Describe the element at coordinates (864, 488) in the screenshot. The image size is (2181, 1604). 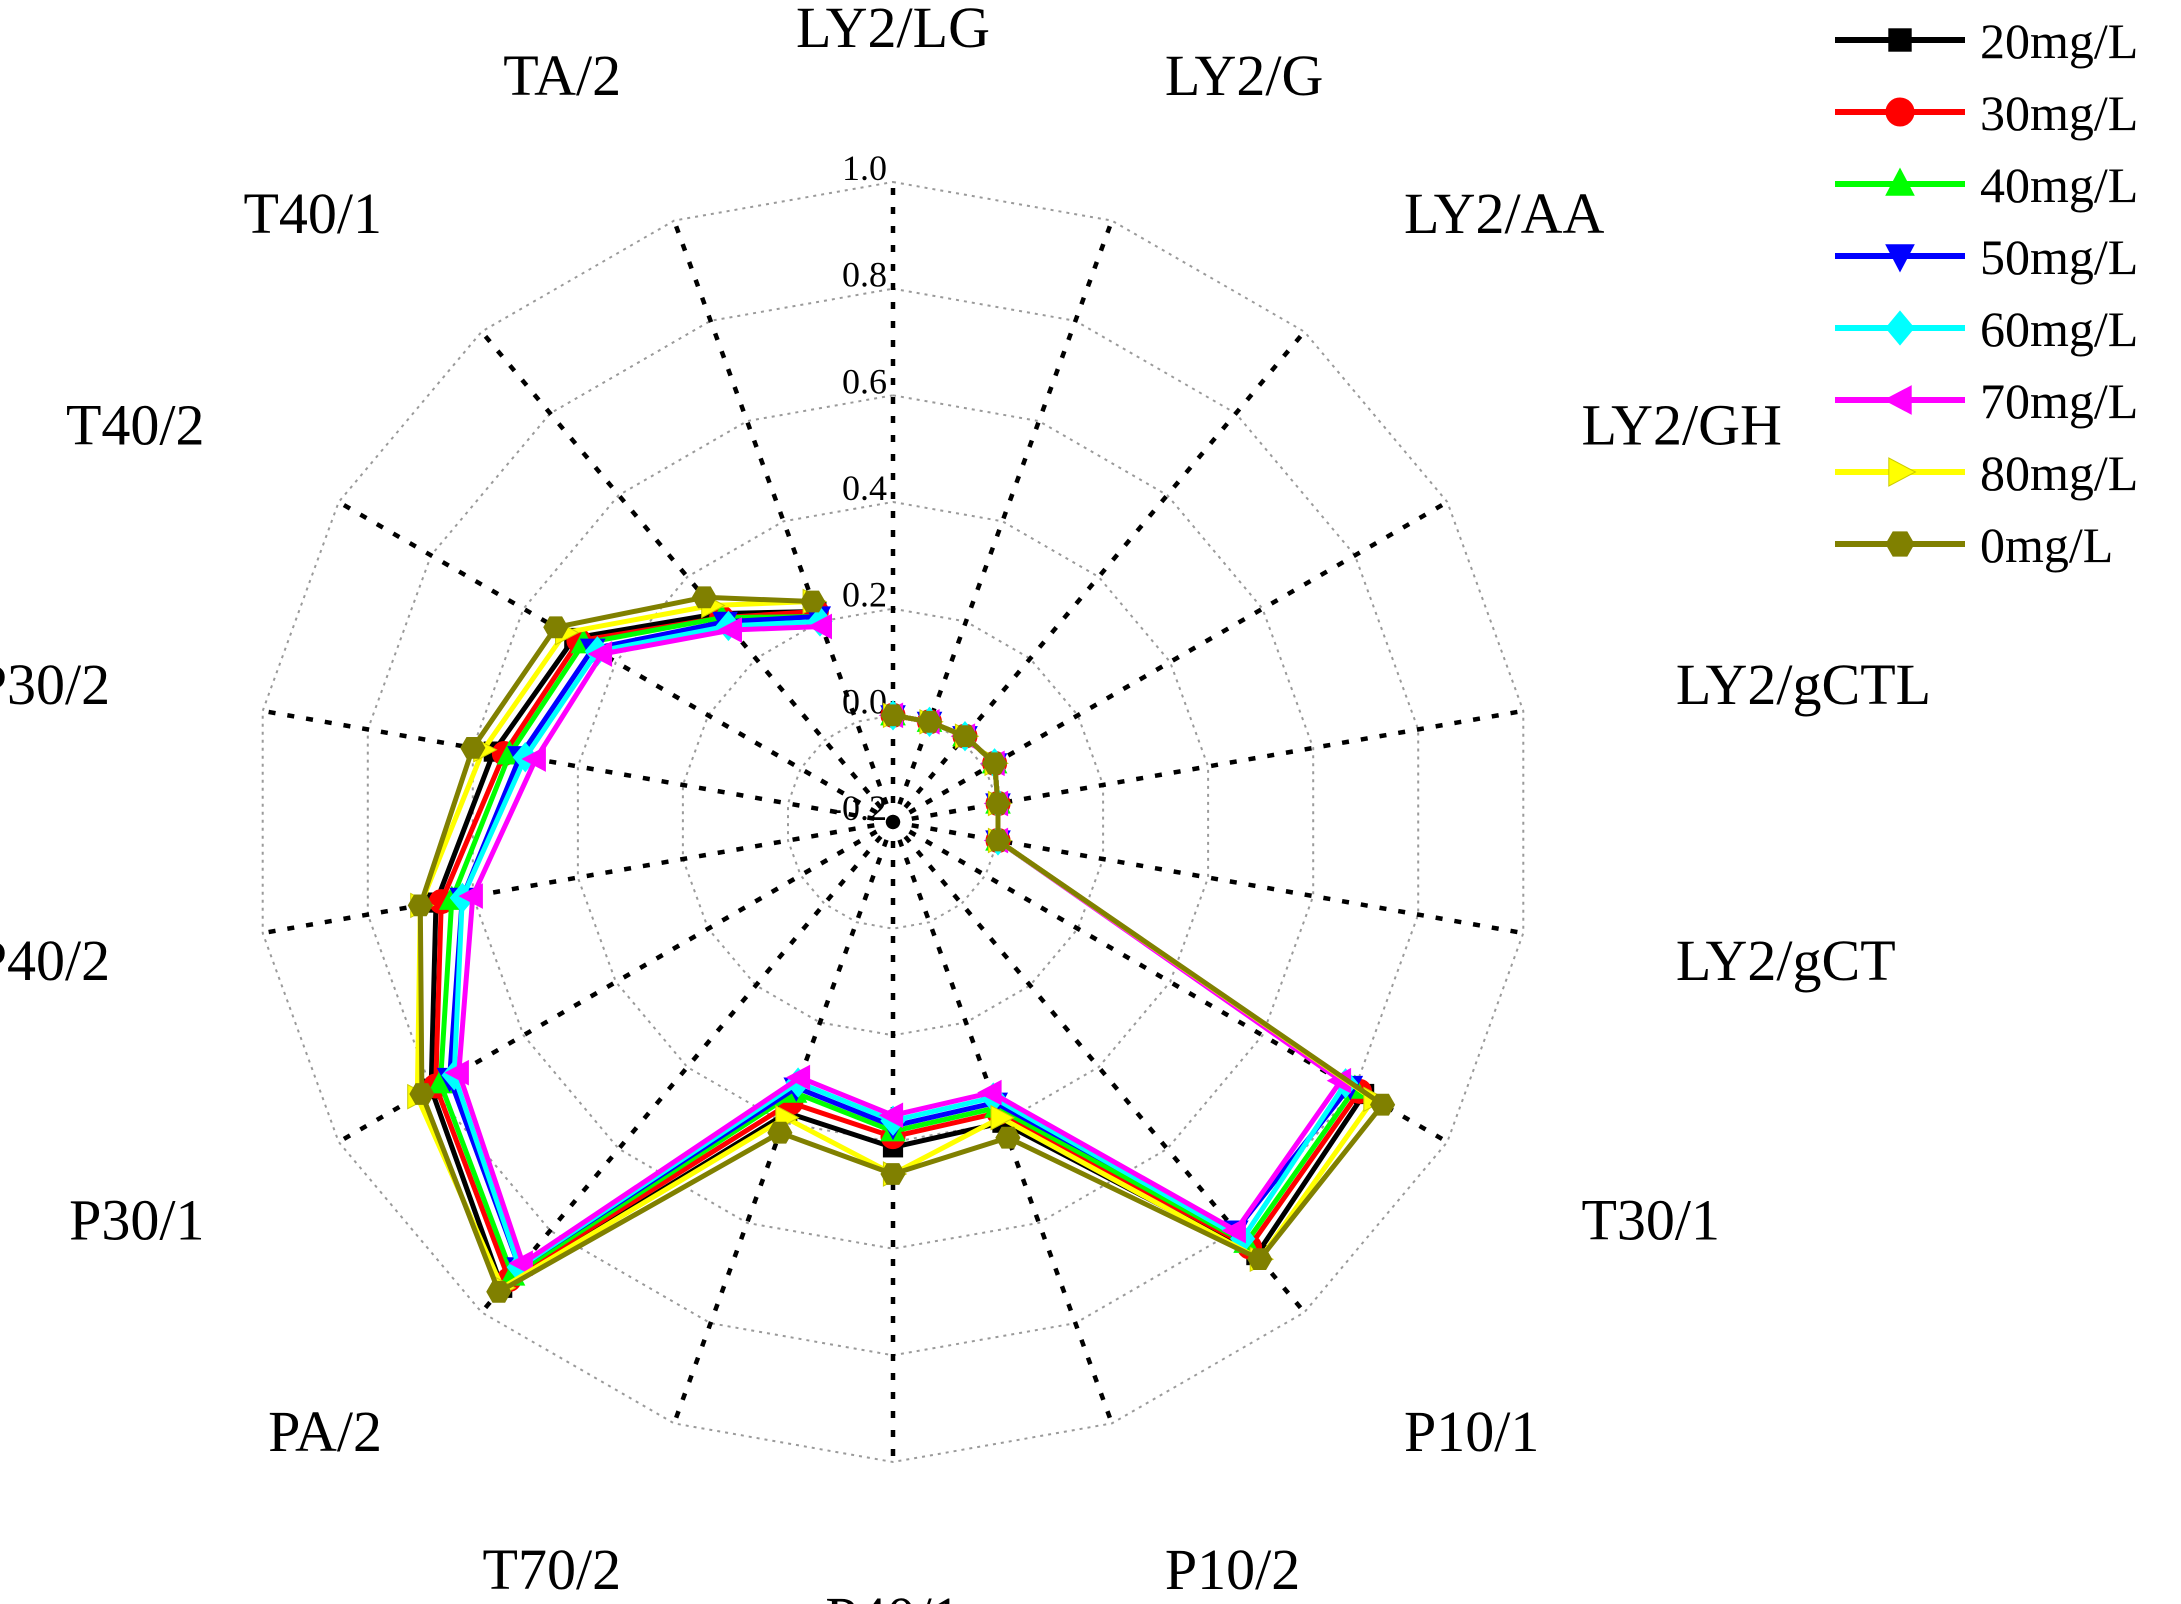
I see `radial-tick-label: 0.4` at that location.